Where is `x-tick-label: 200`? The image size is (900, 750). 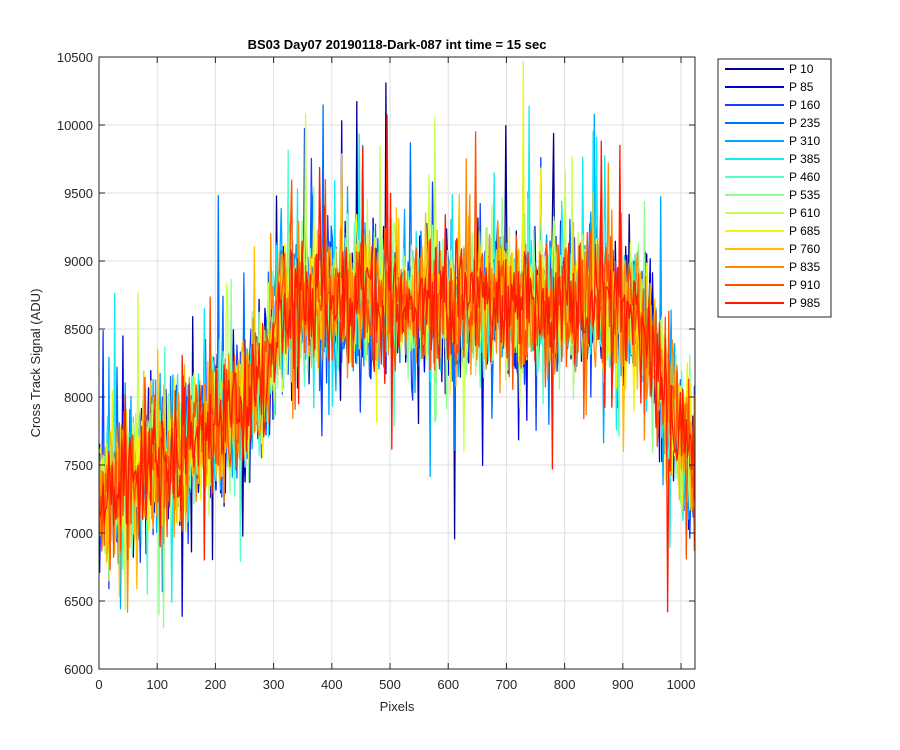 x-tick-label: 200 is located at coordinates (216, 684).